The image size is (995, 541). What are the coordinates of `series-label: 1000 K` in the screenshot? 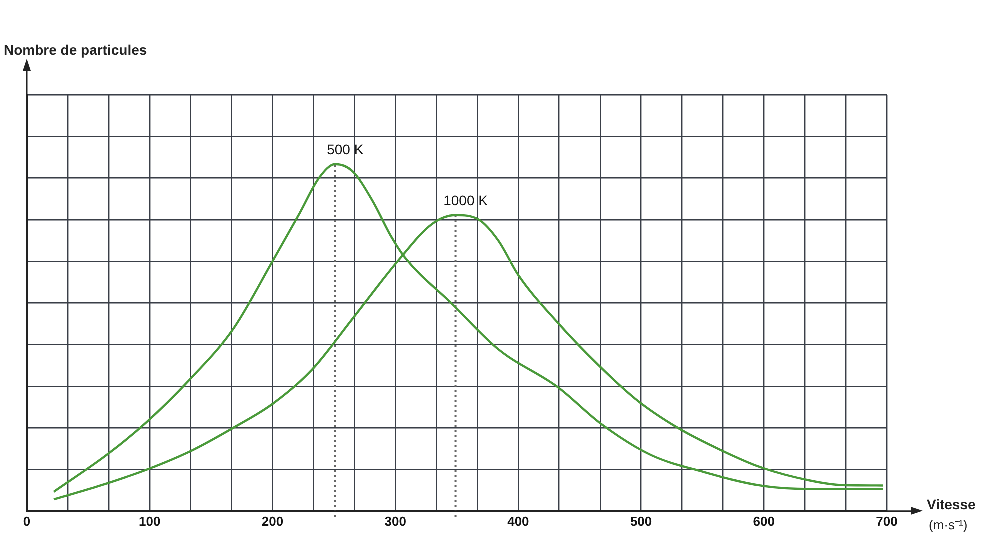 It's located at (466, 200).